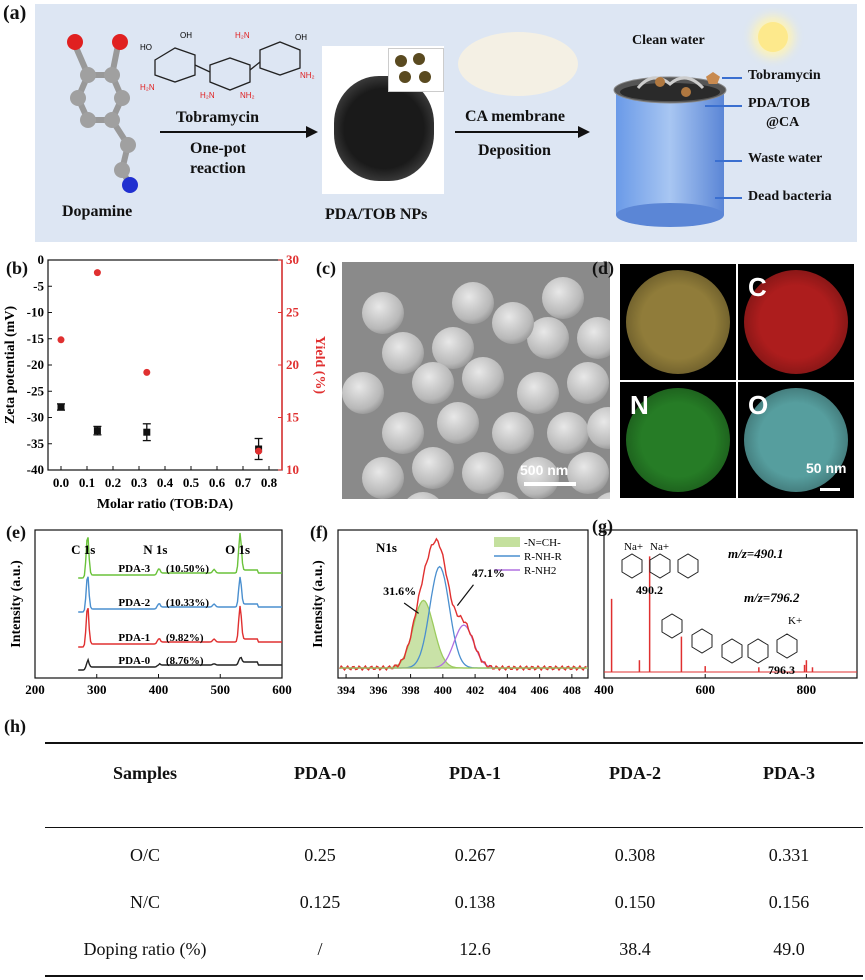 The width and height of the screenshot is (865, 980). I want to click on panel-label-g: (g), so click(602, 526).